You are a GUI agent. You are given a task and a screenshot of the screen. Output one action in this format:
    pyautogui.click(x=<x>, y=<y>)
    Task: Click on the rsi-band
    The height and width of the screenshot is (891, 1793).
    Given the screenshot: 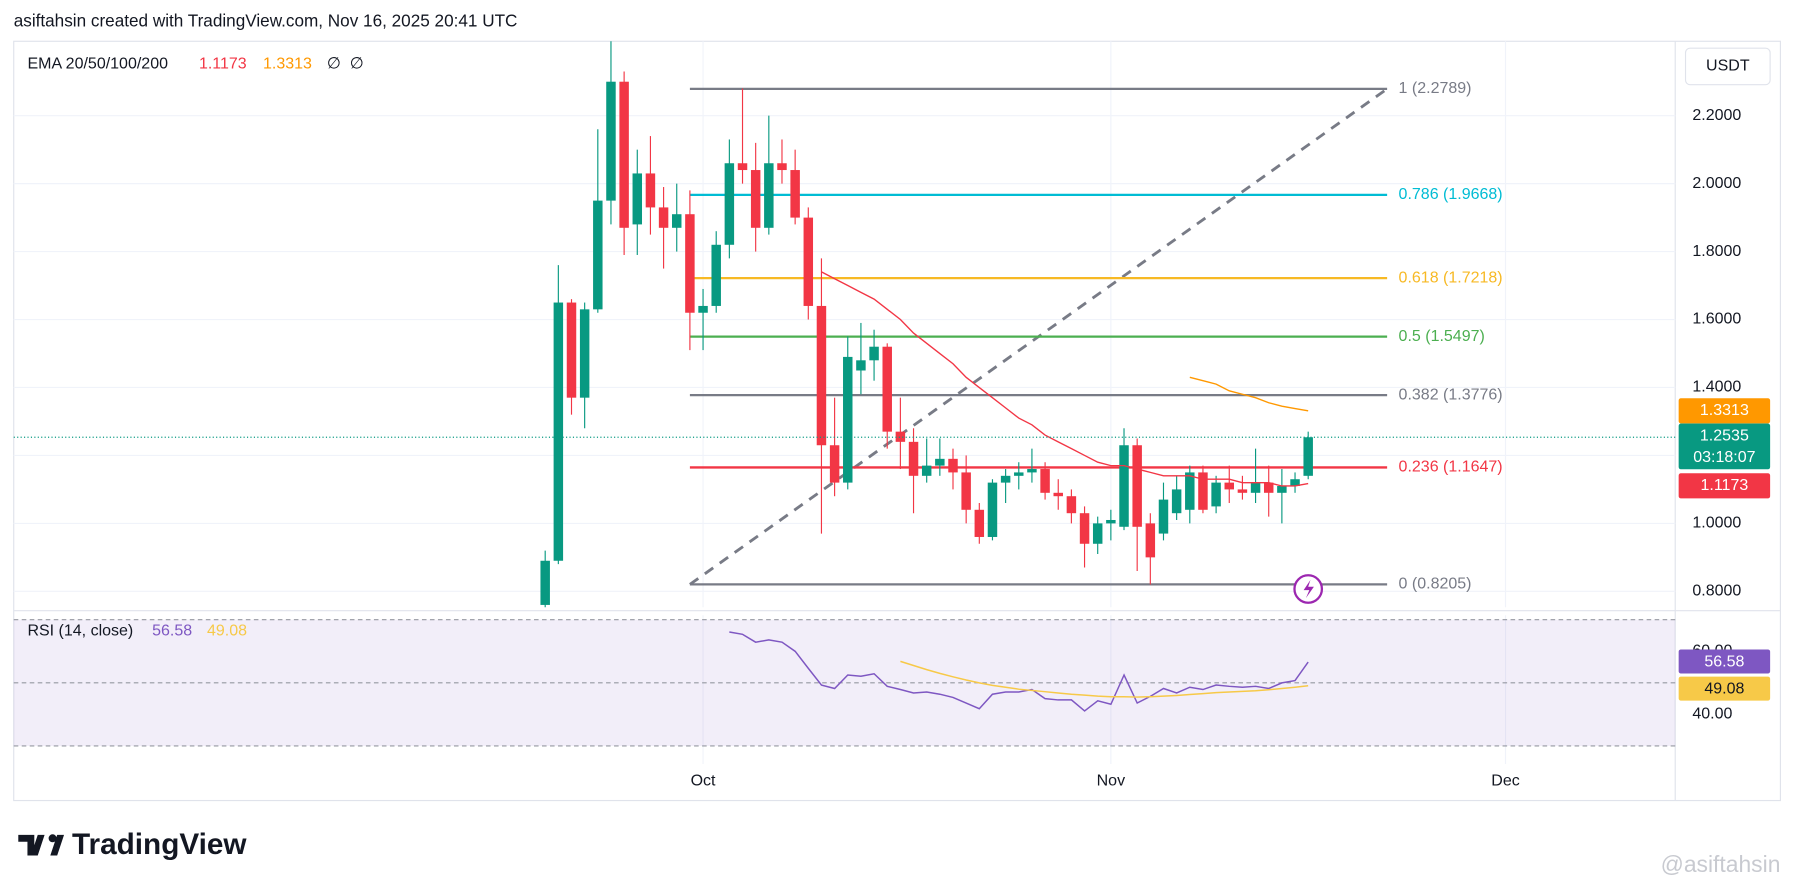 What is the action you would take?
    pyautogui.click(x=844, y=682)
    